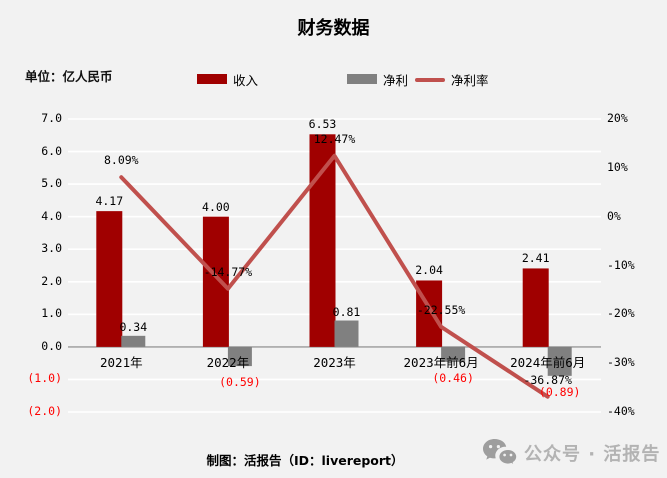 This screenshot has height=478, width=667. I want to click on left-axis-tick: 3.0, so click(51, 248).